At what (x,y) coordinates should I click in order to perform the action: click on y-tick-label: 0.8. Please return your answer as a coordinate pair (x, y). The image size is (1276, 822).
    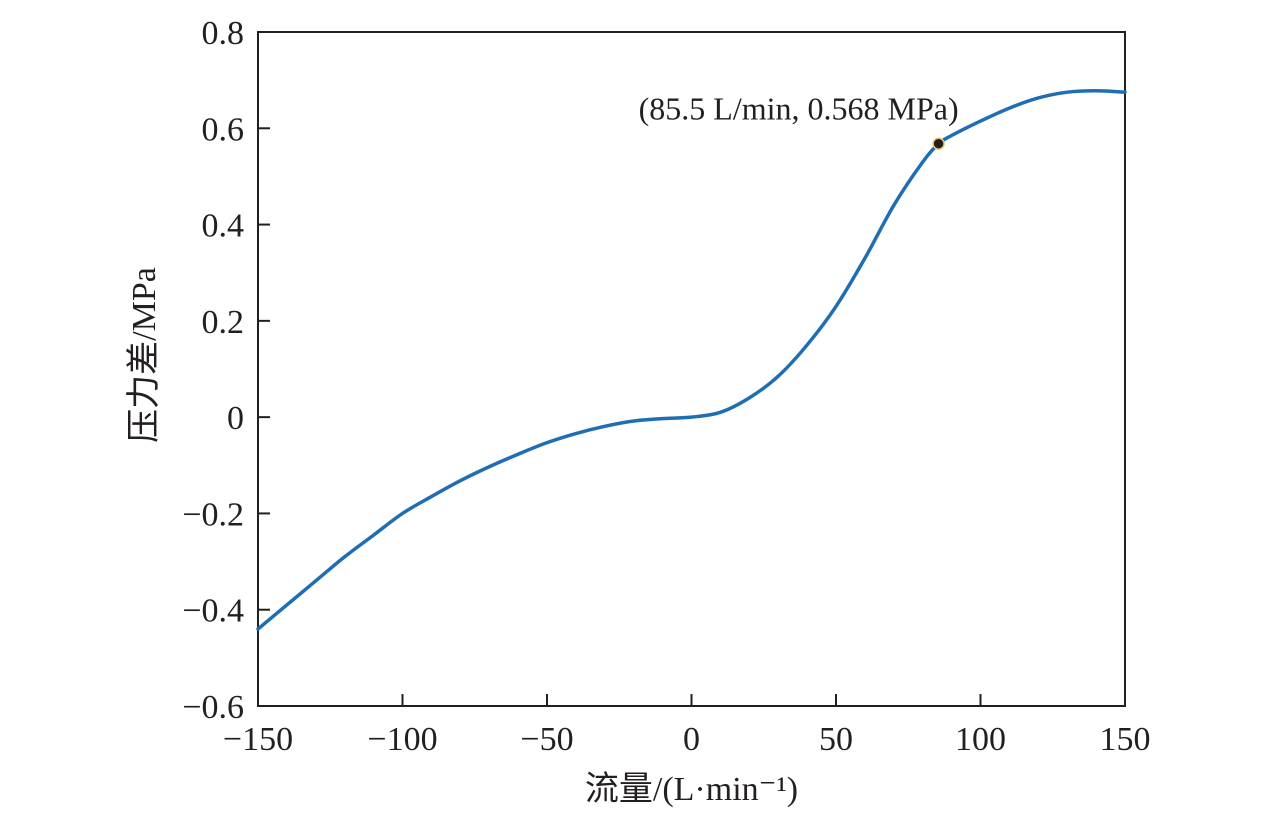
    Looking at the image, I should click on (223, 33).